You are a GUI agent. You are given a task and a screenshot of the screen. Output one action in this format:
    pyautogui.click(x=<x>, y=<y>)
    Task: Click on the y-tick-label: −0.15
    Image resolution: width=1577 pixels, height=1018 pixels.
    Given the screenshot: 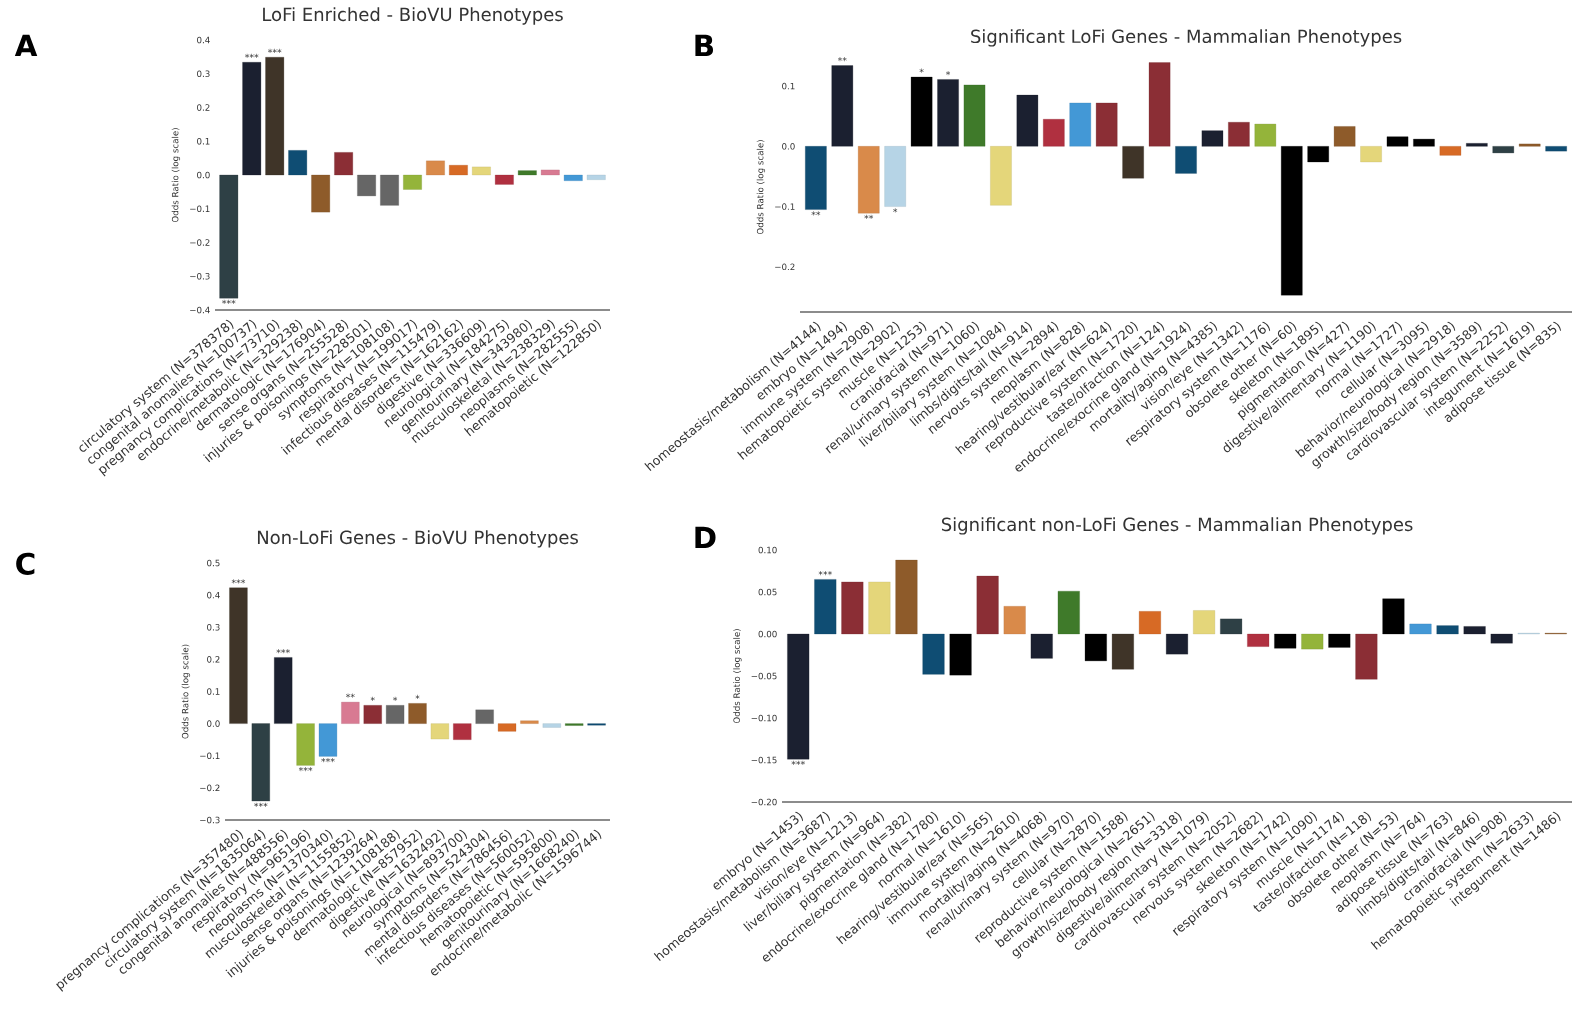 What is the action you would take?
    pyautogui.click(x=764, y=760)
    